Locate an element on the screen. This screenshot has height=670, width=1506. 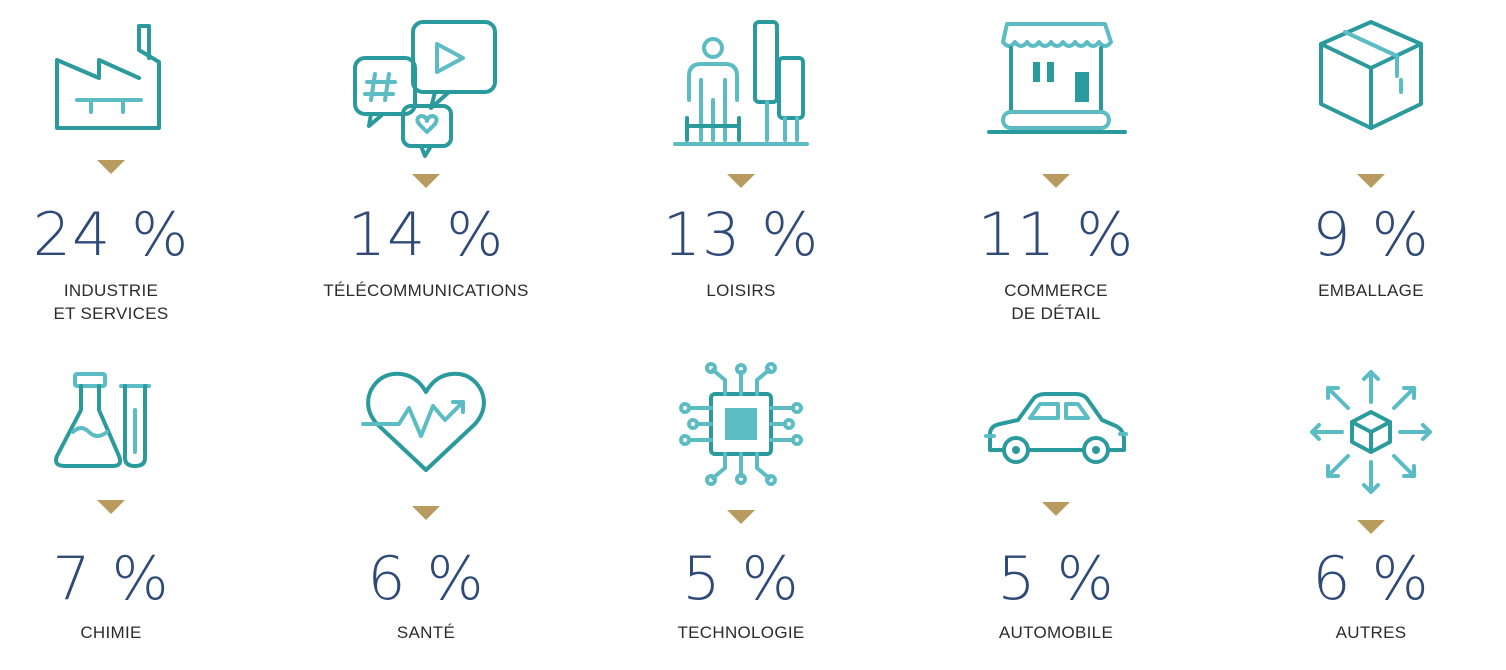
sector-label: AUTRES is located at coordinates (1371, 632).